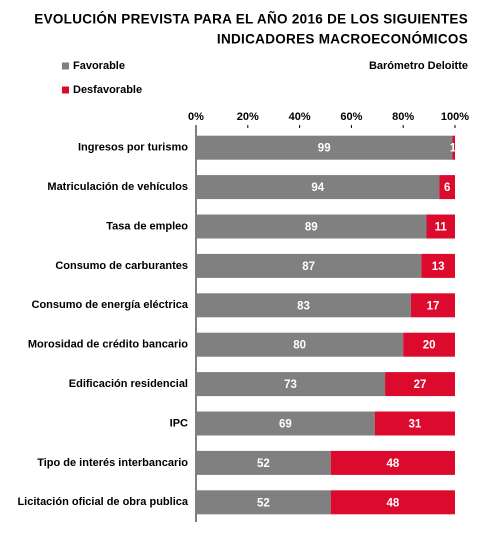 Image resolution: width=490 pixels, height=535 pixels. Describe the element at coordinates (147, 226) in the screenshot. I see `y-tick-label: Tasa de empleo` at that location.